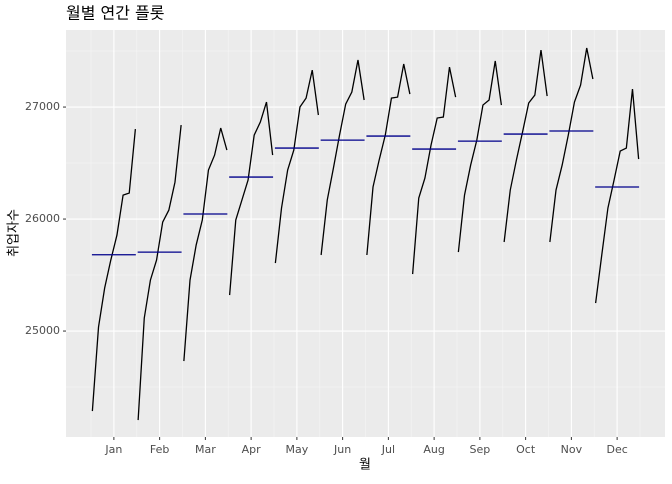  What do you see at coordinates (616, 449) in the screenshot?
I see `x-tick-label: Dec` at bounding box center [616, 449].